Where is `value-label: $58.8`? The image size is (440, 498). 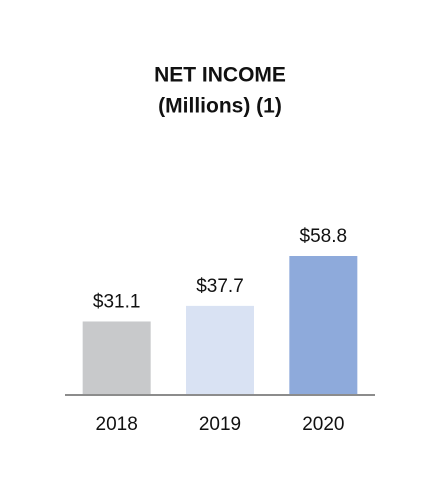
value-label: $58.8 is located at coordinates (324, 236).